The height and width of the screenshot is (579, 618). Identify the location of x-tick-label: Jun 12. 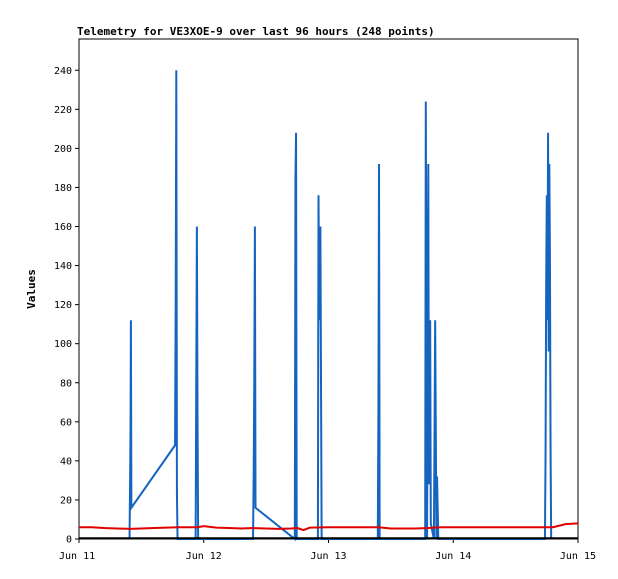
(204, 556).